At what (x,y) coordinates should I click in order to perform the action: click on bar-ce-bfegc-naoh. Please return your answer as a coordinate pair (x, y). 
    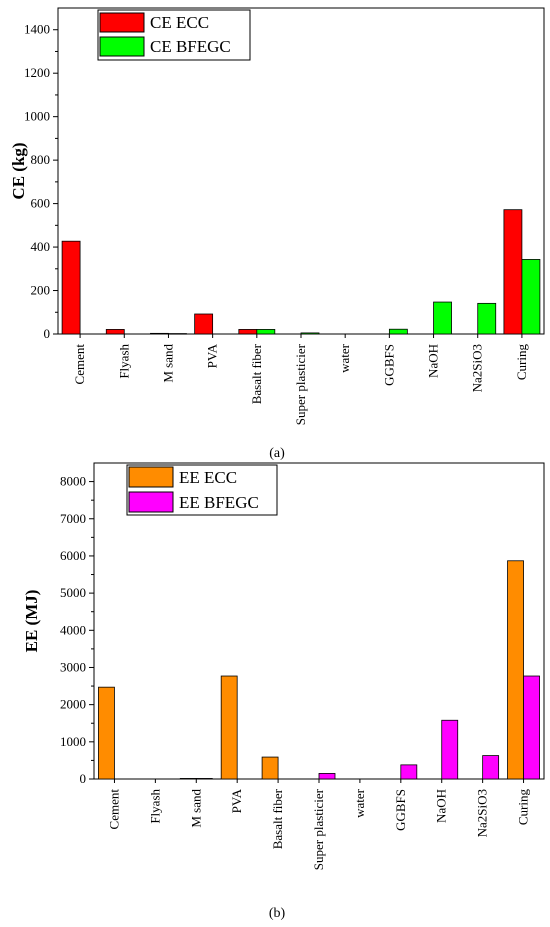
    Looking at the image, I should click on (442, 318).